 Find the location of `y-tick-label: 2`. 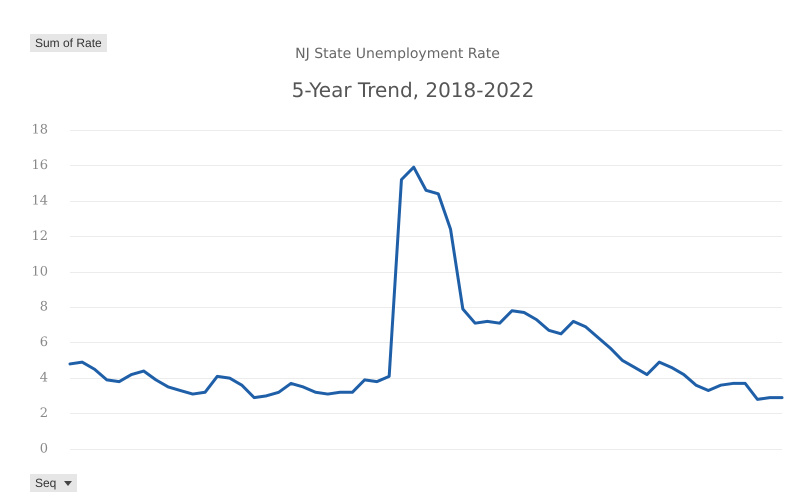

y-tick-label: 2 is located at coordinates (44, 414).